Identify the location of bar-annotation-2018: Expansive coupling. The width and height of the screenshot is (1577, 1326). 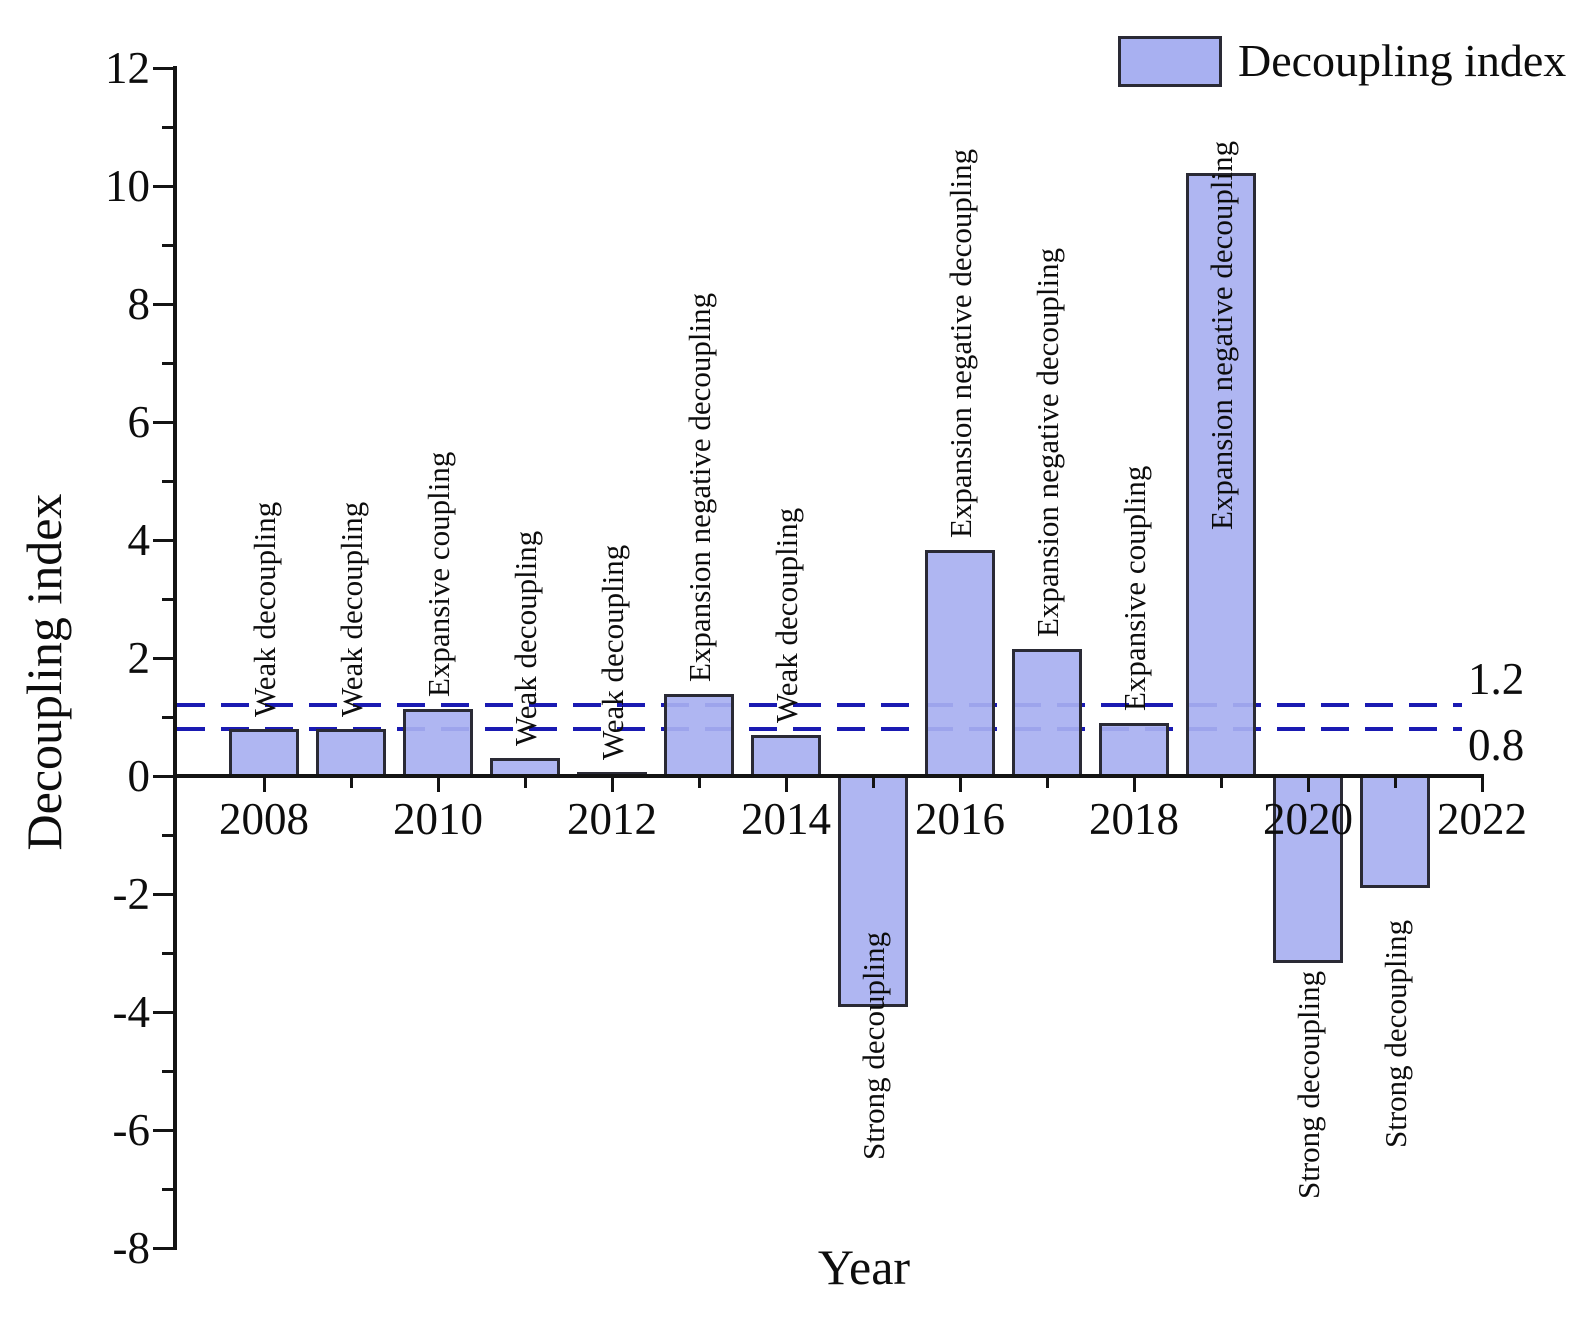
(1134, 588).